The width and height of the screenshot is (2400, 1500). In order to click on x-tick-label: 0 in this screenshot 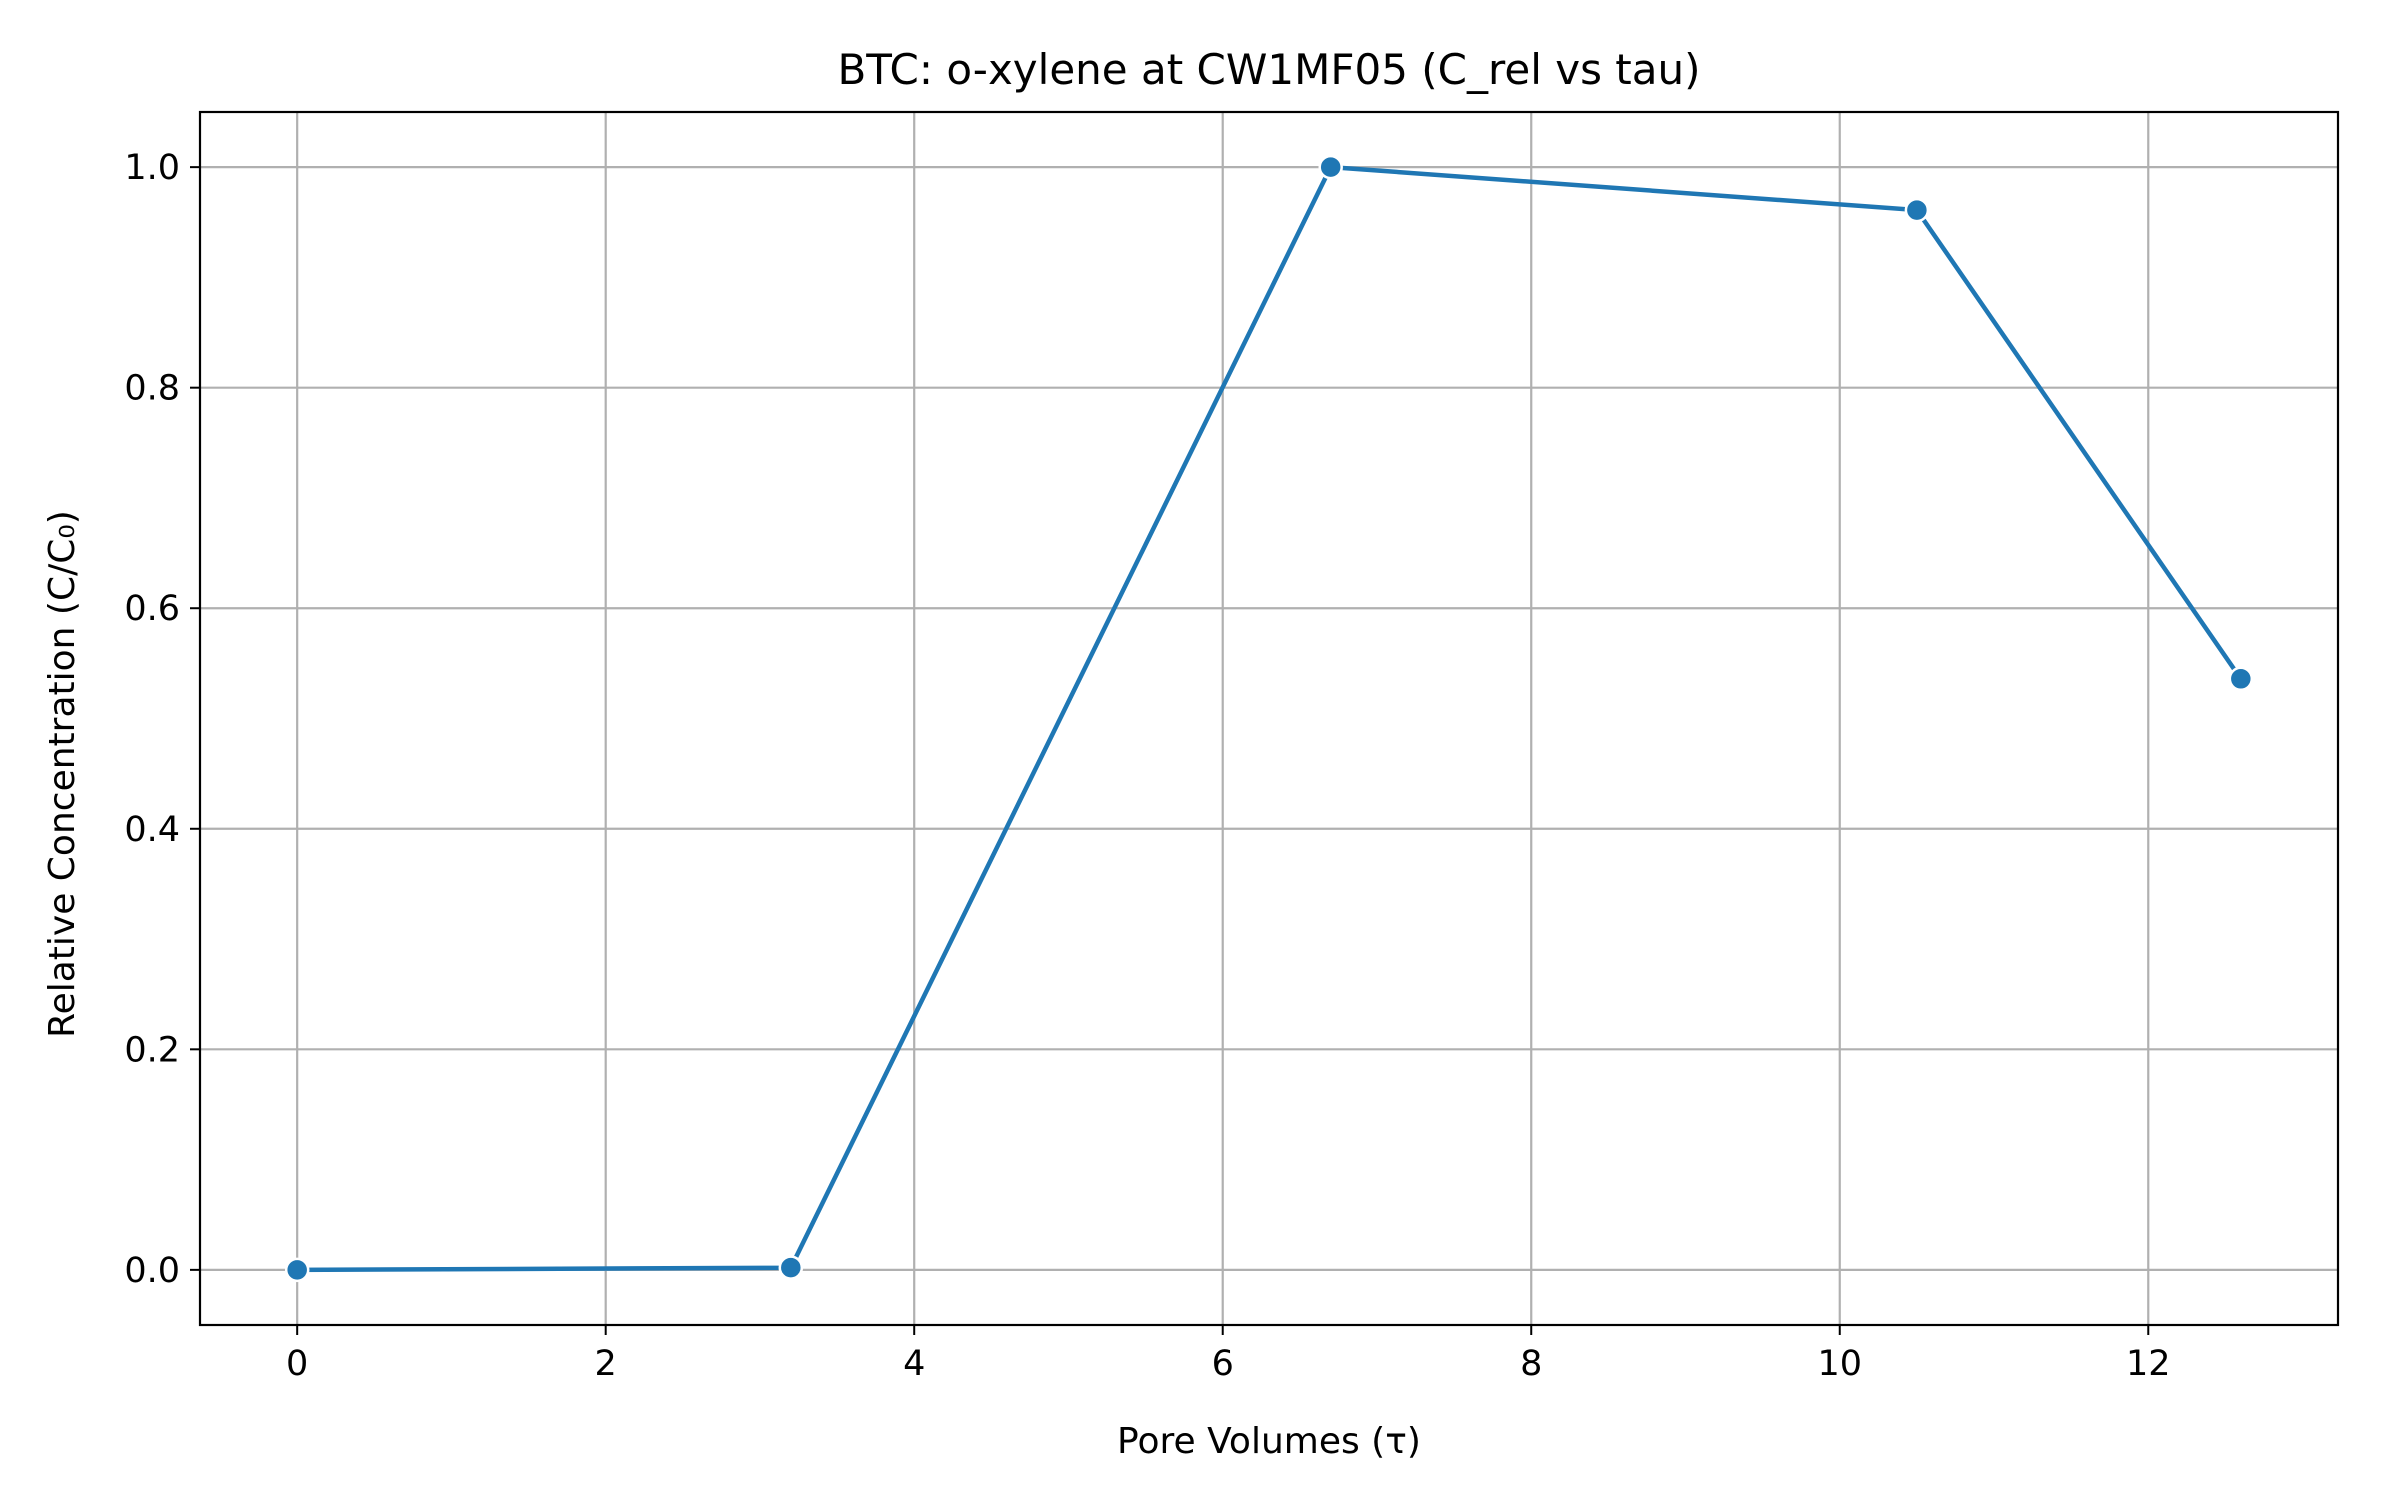, I will do `click(297, 1364)`.